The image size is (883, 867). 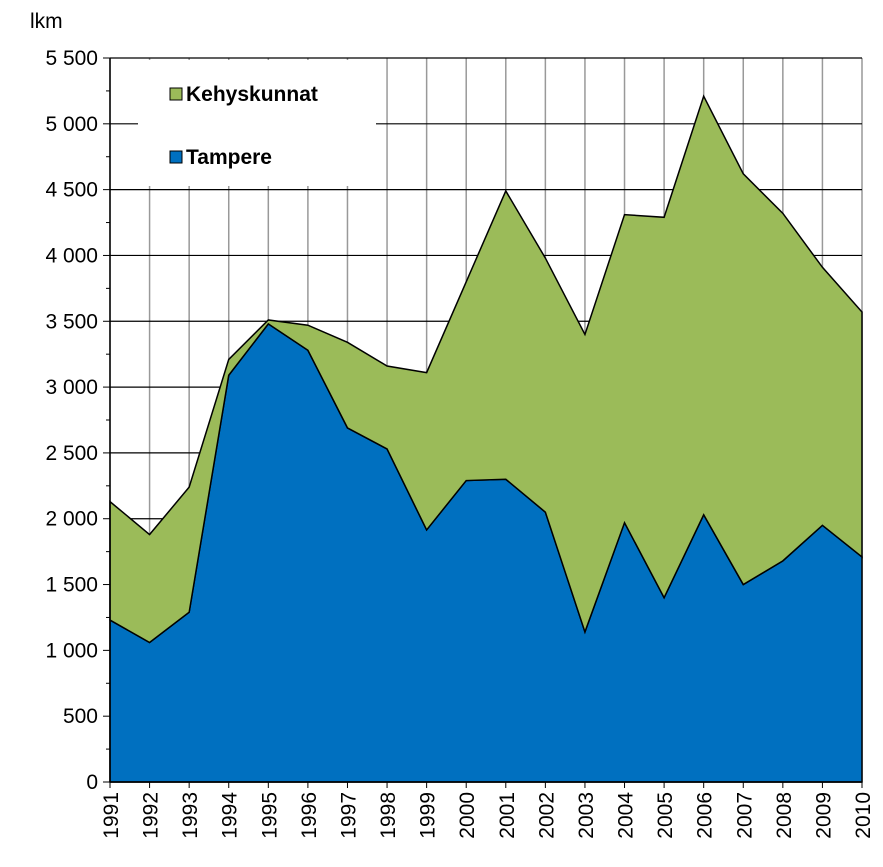 What do you see at coordinates (428, 815) in the screenshot?
I see `x-tick-label: 1999` at bounding box center [428, 815].